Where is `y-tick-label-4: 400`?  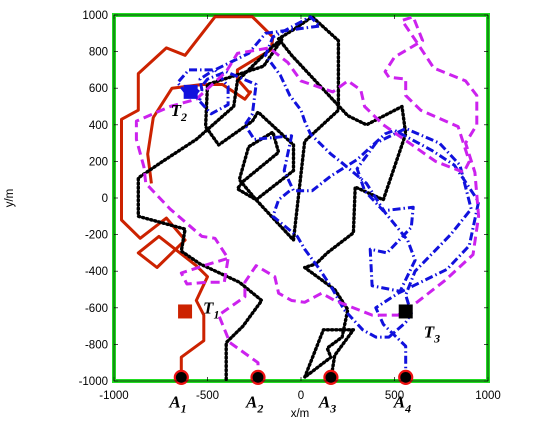 y-tick-label-4: 400 is located at coordinates (98, 126).